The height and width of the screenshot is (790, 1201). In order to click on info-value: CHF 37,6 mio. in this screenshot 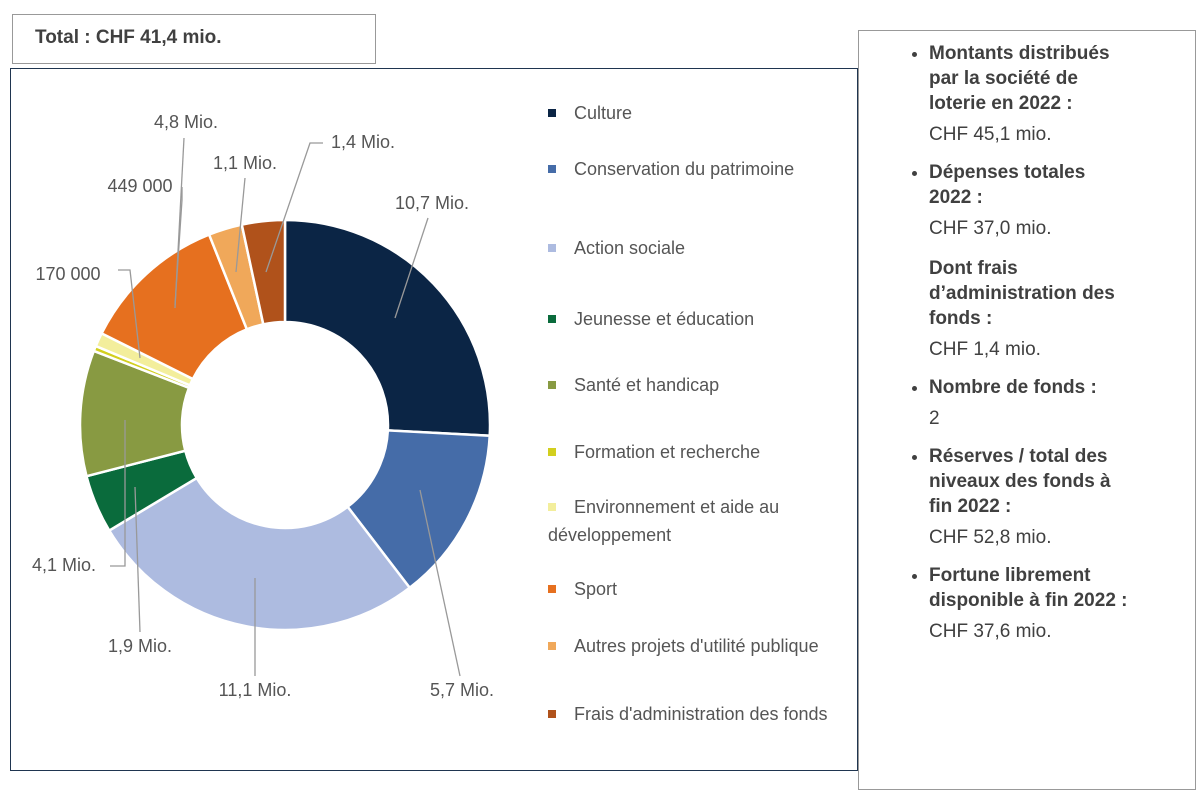, I will do `click(990, 631)`.